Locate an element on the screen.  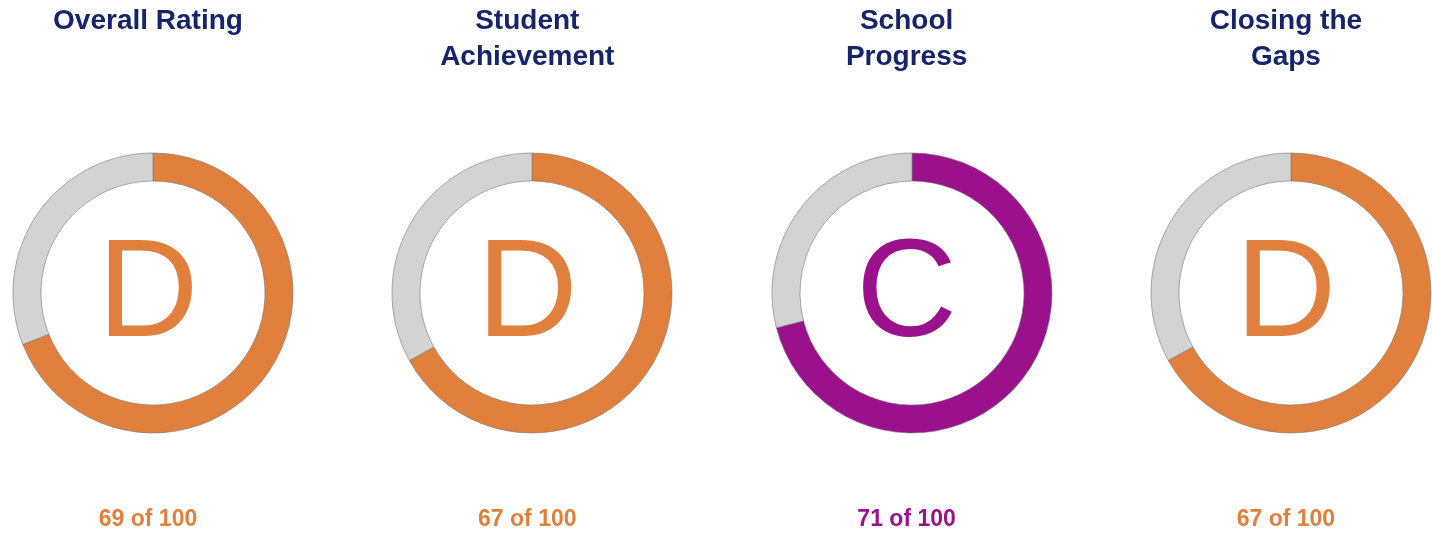
text: C is located at coordinates (907, 288).